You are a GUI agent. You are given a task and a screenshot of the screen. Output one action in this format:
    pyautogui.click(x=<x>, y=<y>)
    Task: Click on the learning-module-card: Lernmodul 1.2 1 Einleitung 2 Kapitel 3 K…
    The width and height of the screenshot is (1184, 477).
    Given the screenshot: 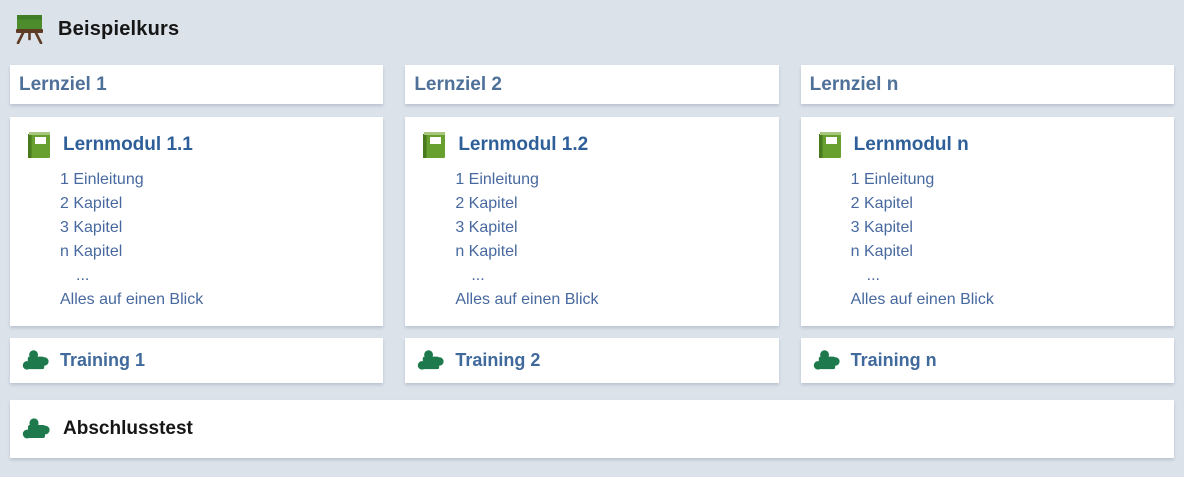 What is the action you would take?
    pyautogui.click(x=592, y=221)
    